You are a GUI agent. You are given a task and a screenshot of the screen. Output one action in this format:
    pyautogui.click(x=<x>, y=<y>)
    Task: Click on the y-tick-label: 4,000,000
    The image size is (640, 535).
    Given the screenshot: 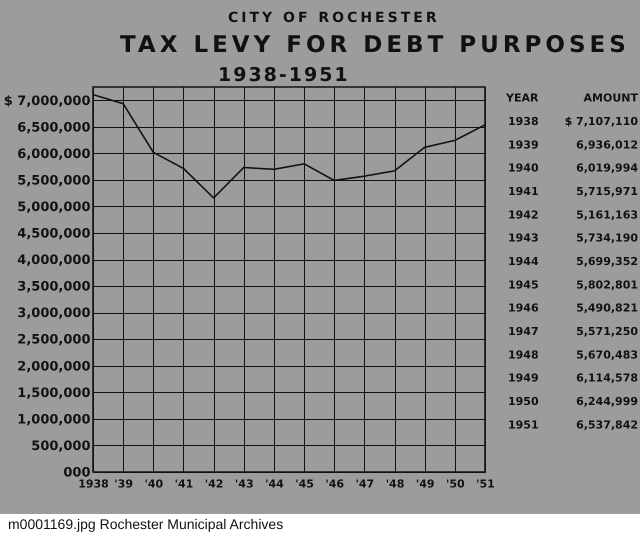 What is the action you would take?
    pyautogui.click(x=53, y=260)
    